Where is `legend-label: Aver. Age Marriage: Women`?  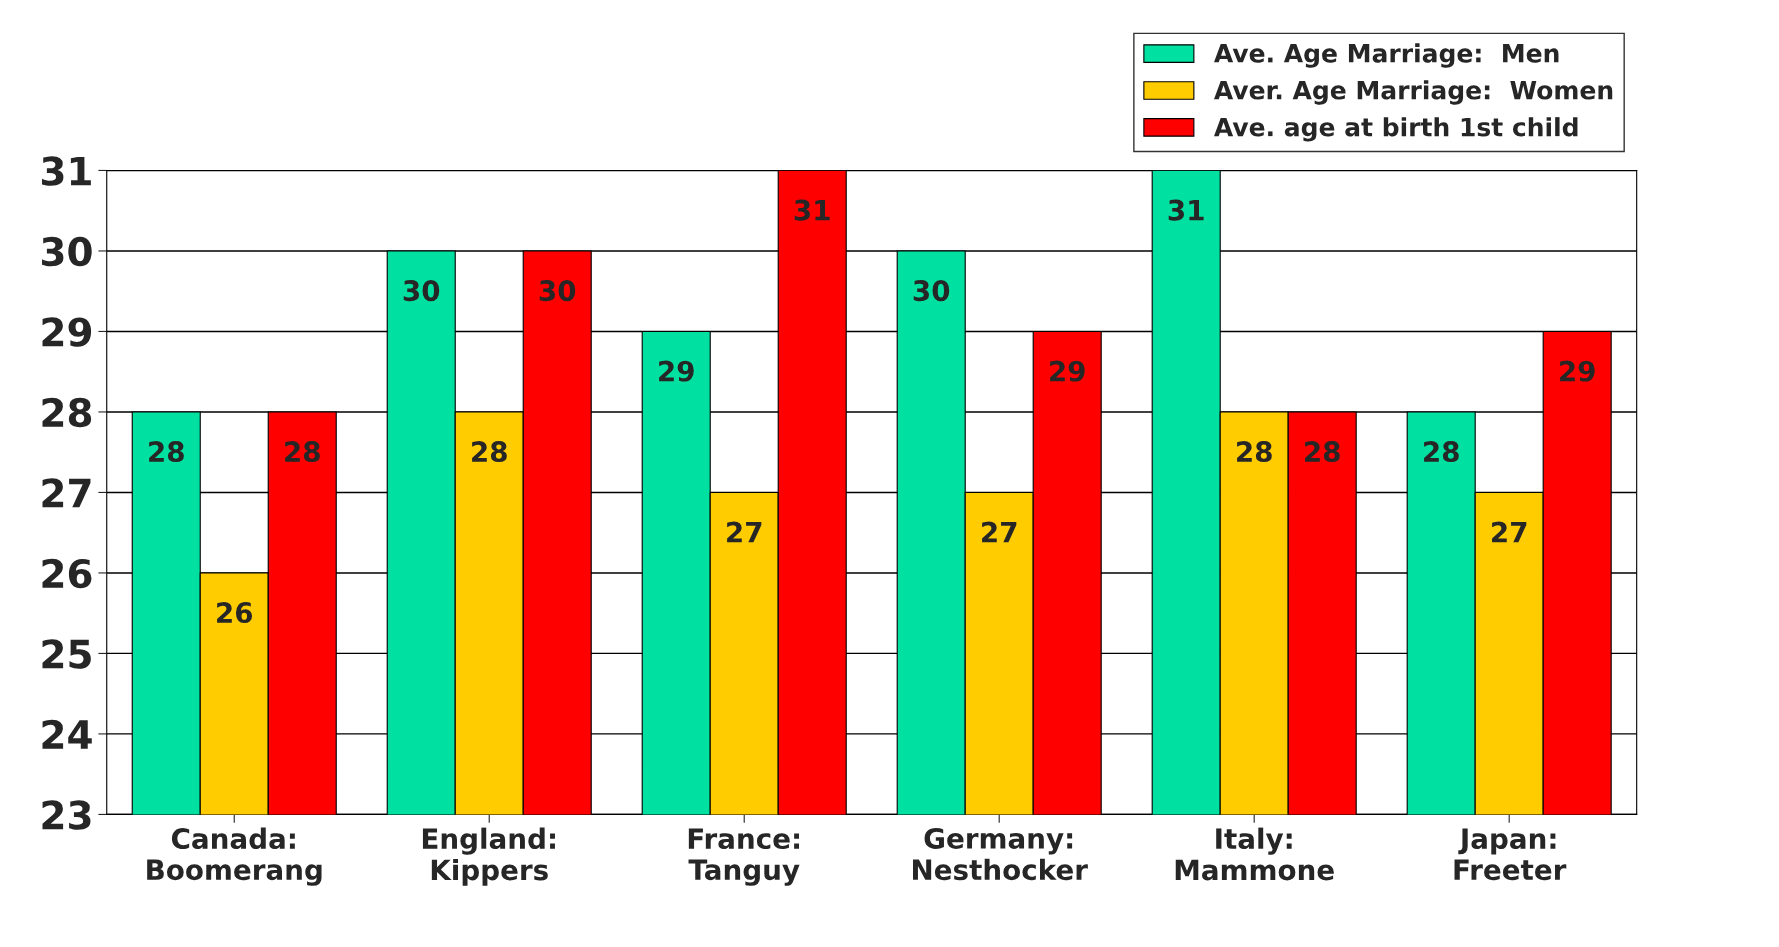 legend-label: Aver. Age Marriage: Women is located at coordinates (1413, 92).